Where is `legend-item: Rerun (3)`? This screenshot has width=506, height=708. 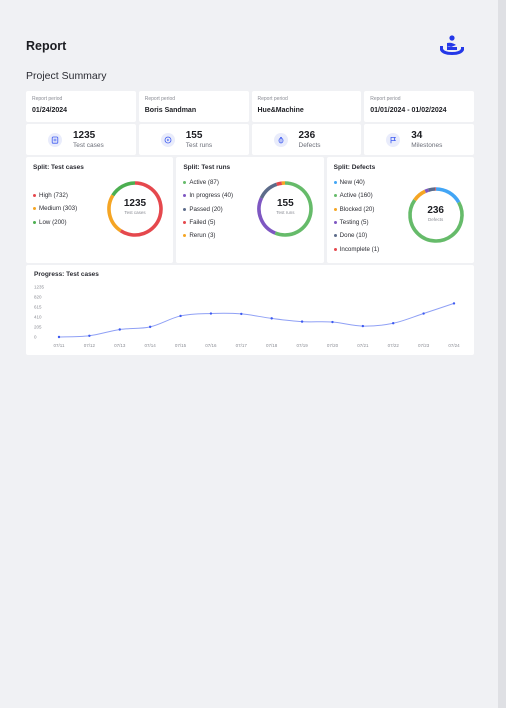 legend-item: Rerun (3) is located at coordinates (208, 235).